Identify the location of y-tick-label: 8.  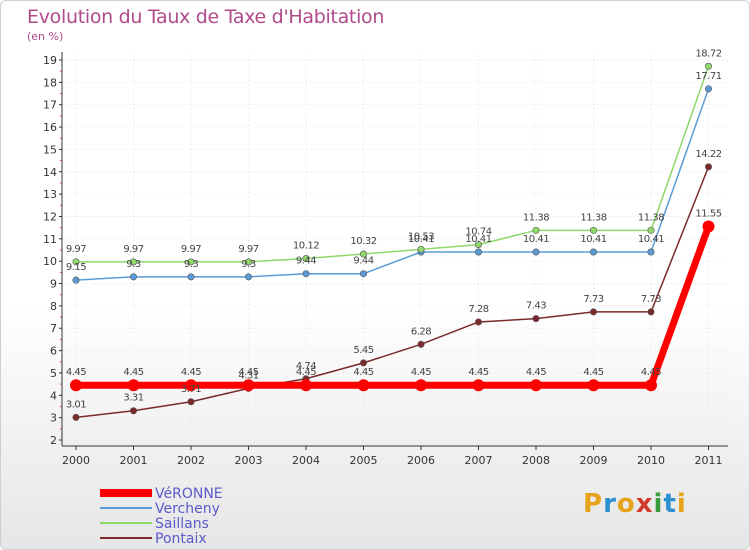
(53, 306).